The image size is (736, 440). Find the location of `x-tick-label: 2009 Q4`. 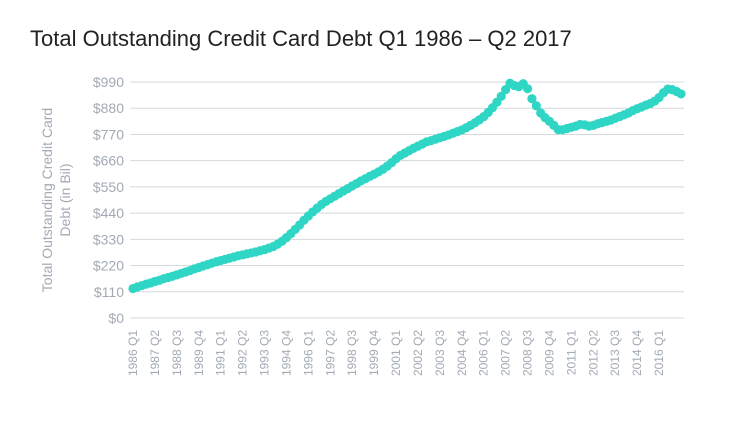

x-tick-label: 2009 Q4 is located at coordinates (549, 353).